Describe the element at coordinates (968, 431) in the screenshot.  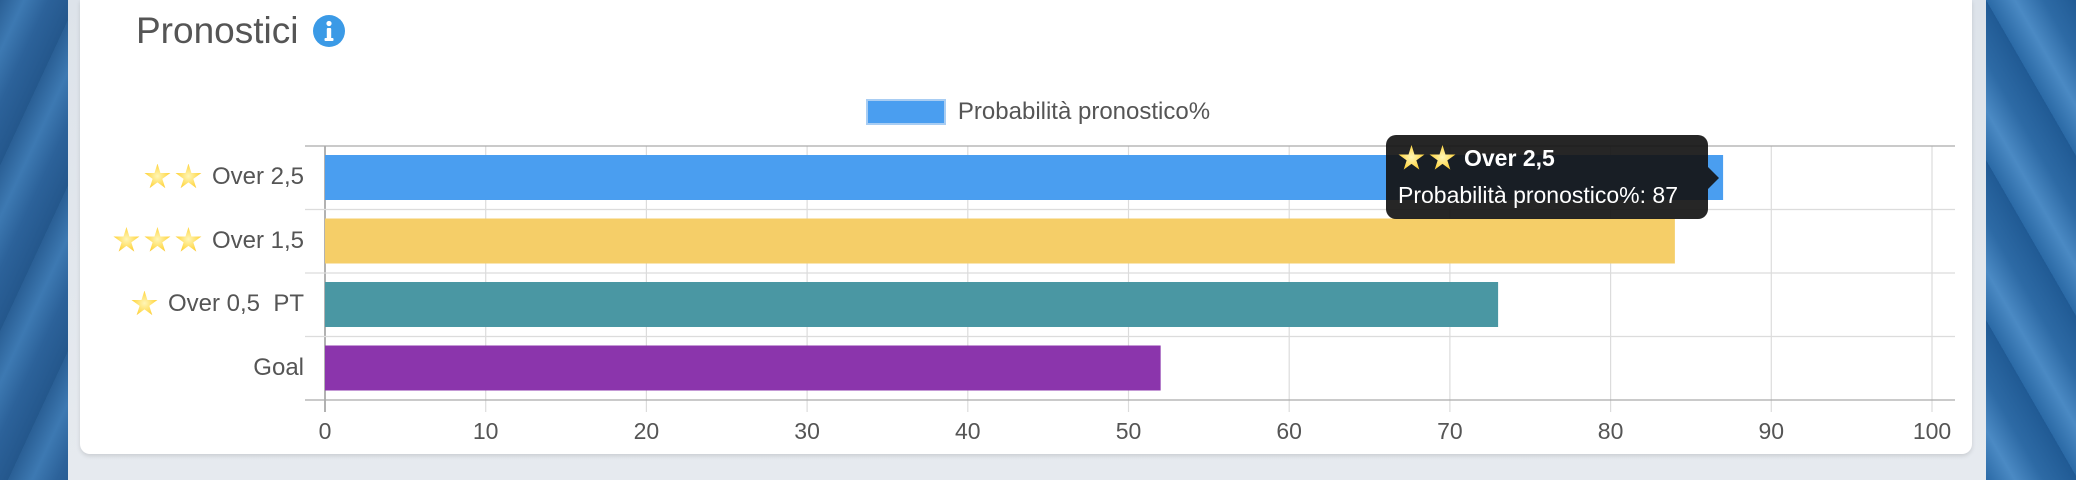
I see `x-tick-label: 40` at that location.